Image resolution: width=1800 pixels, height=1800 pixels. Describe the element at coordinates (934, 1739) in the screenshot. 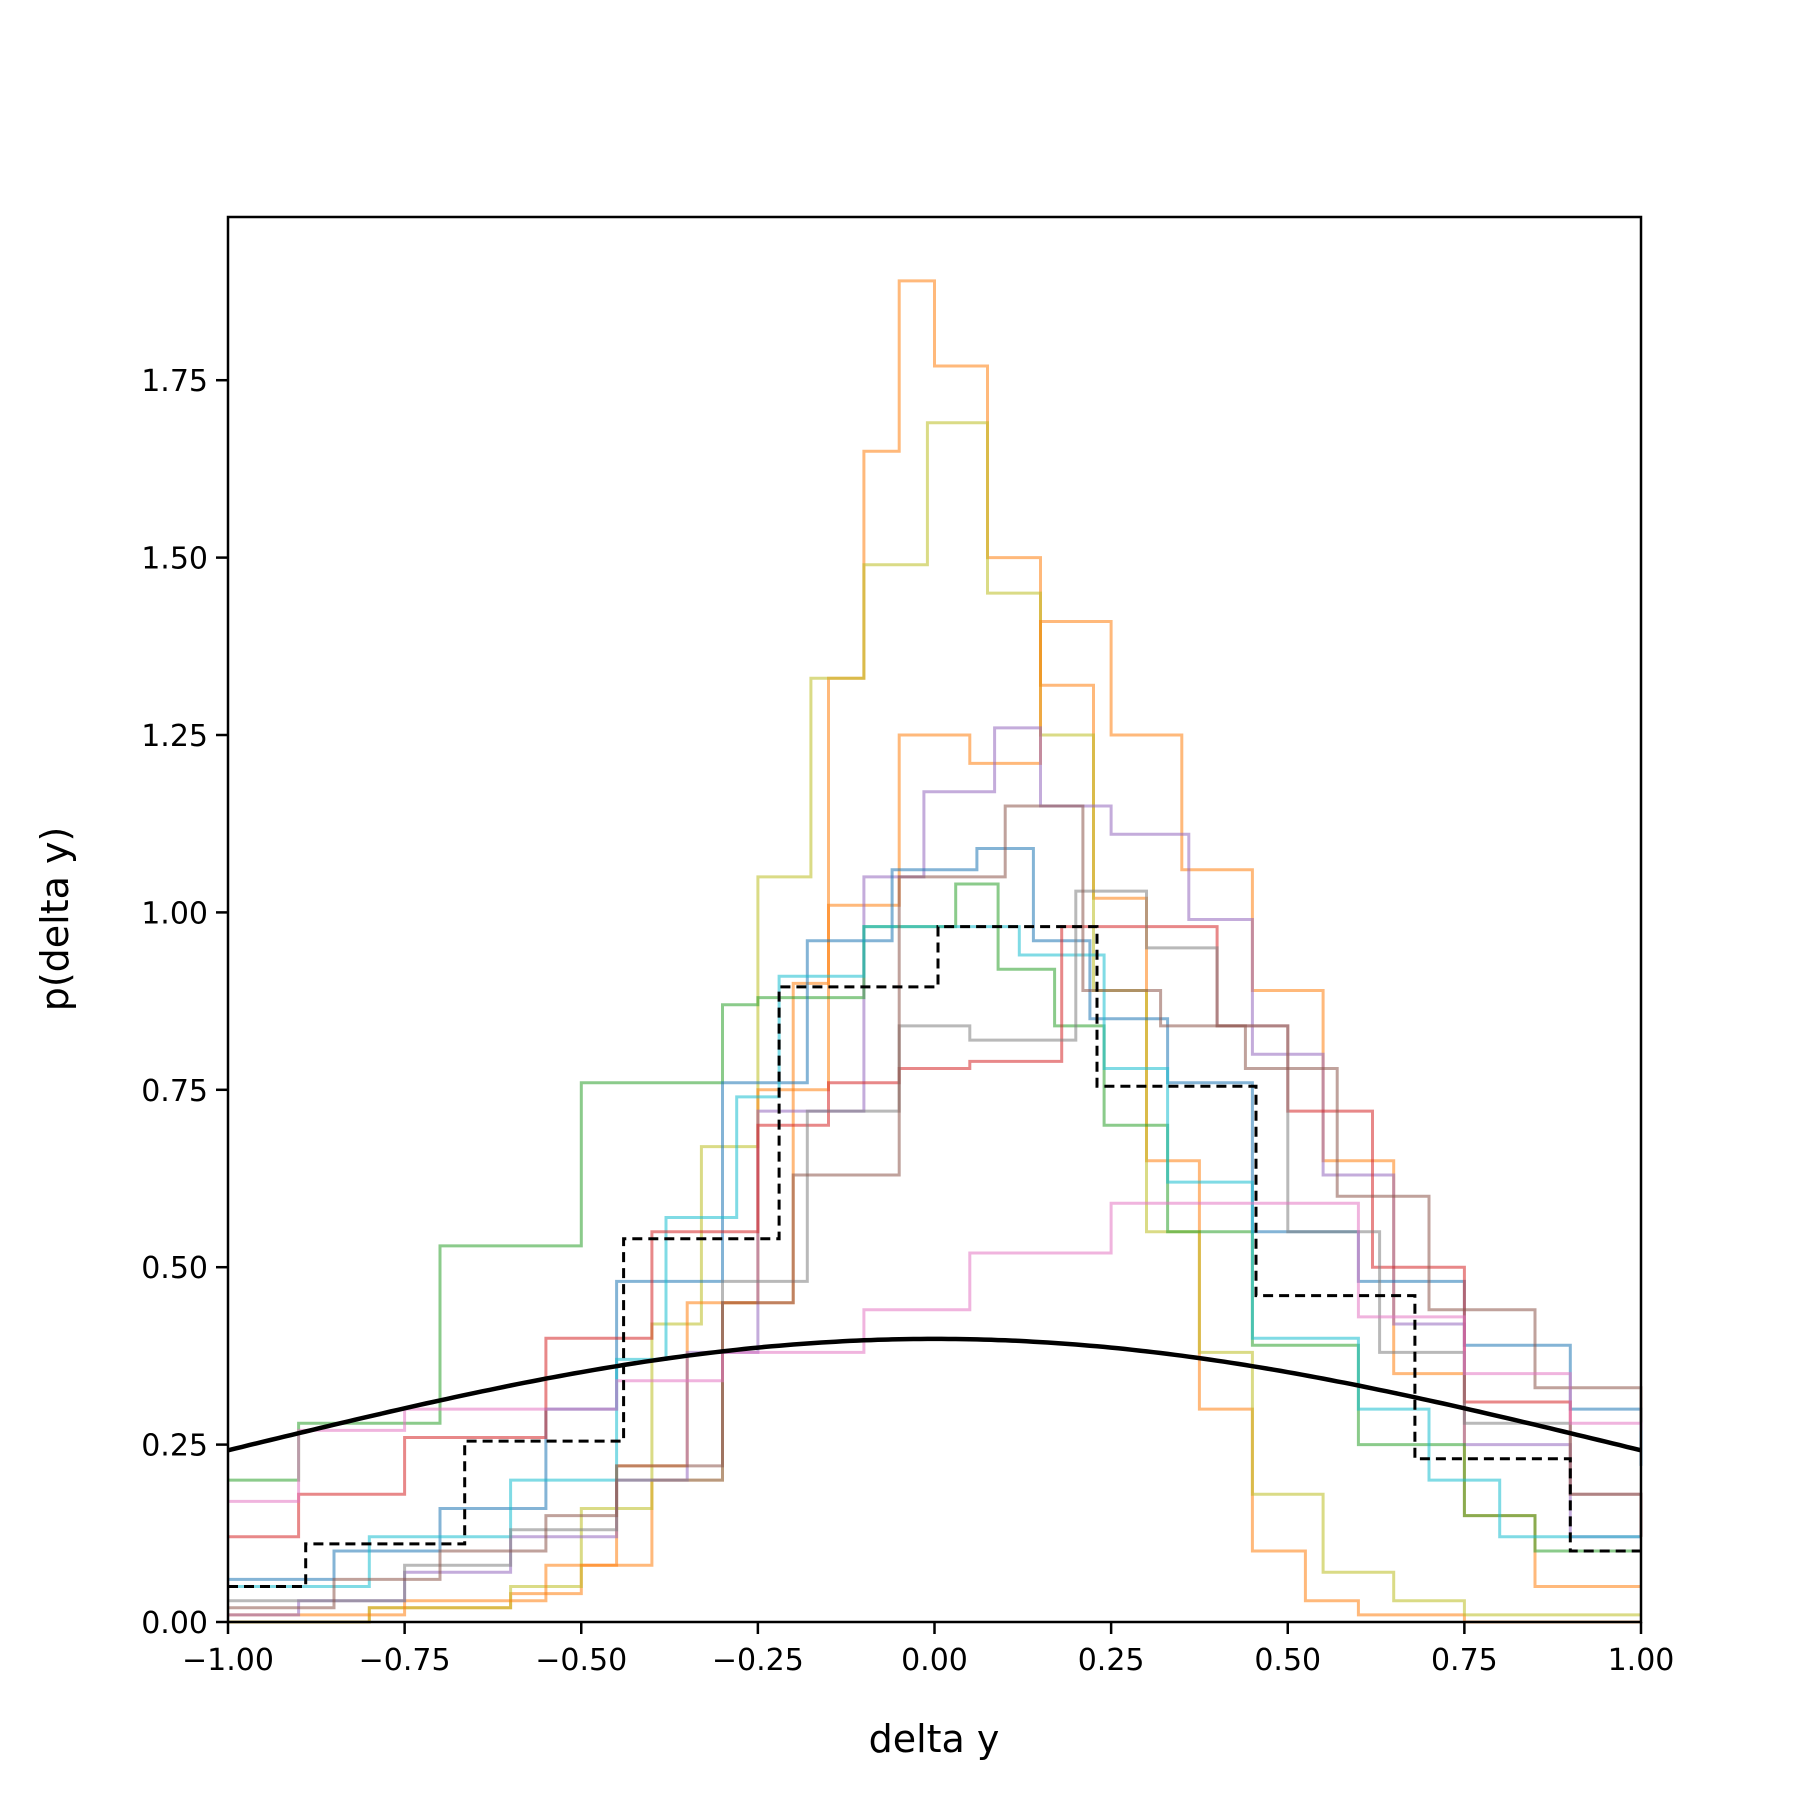

I see `x-axis-label: delta y` at that location.